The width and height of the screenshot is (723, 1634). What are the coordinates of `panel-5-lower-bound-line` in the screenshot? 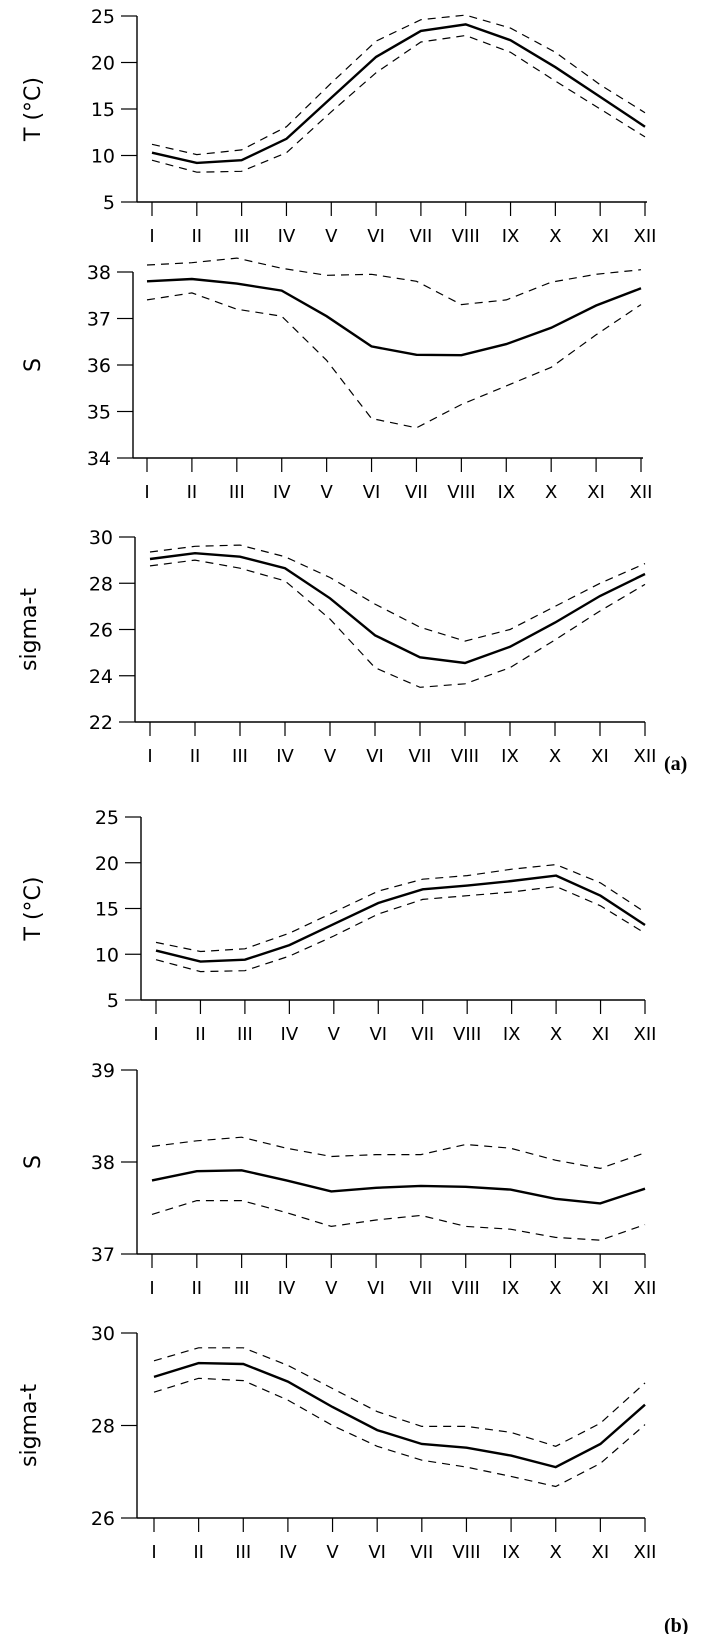 It's located at (398, 1220).